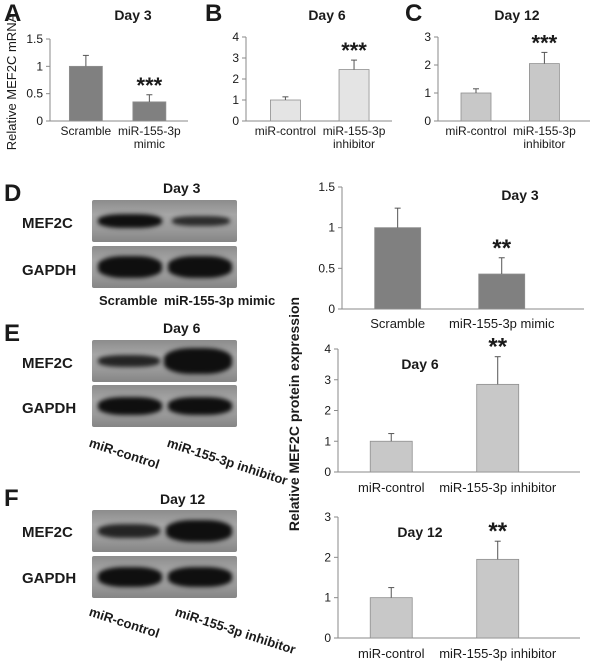  I want to click on blot-d-mef2c-strip, so click(164, 221).